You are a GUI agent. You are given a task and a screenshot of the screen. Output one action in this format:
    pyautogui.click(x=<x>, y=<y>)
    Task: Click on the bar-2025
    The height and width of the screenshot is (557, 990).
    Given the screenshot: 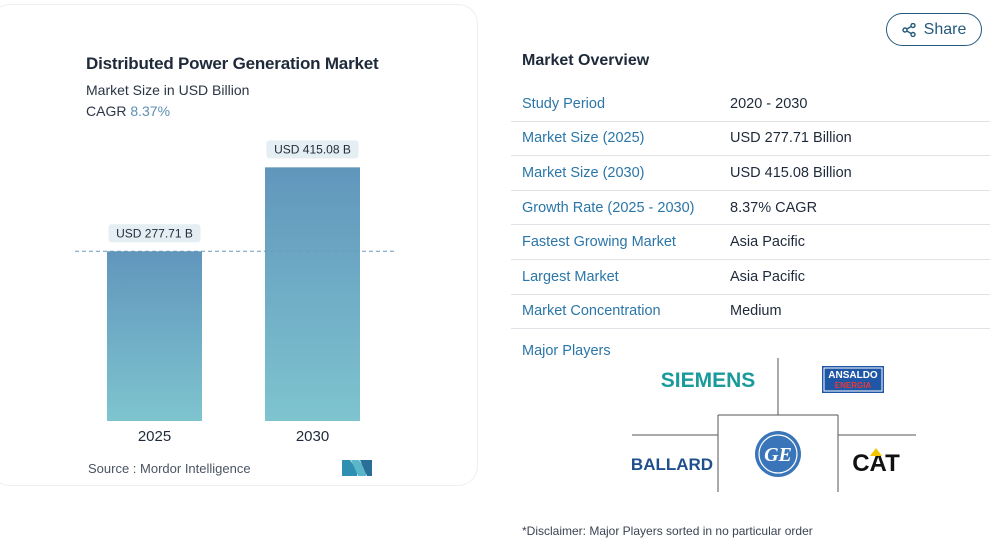 What is the action you would take?
    pyautogui.click(x=154, y=336)
    